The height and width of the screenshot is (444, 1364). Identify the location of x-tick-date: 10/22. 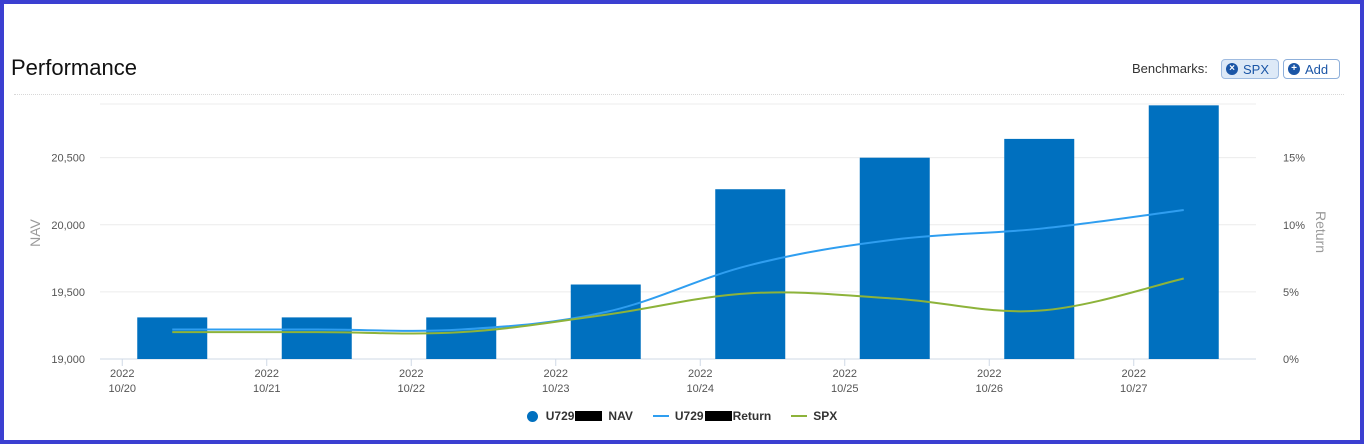
(411, 389).